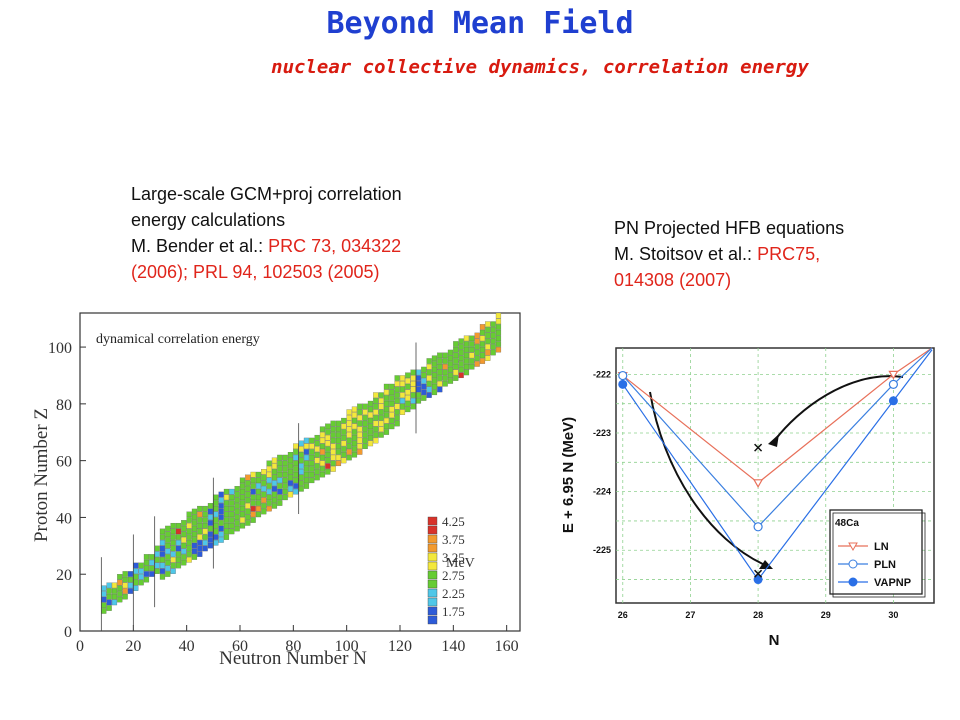 This screenshot has width=960, height=720. What do you see at coordinates (255, 272) in the screenshot?
I see `left-caption-reference-2: (2006); PRL 94, 102503 (2005)` at bounding box center [255, 272].